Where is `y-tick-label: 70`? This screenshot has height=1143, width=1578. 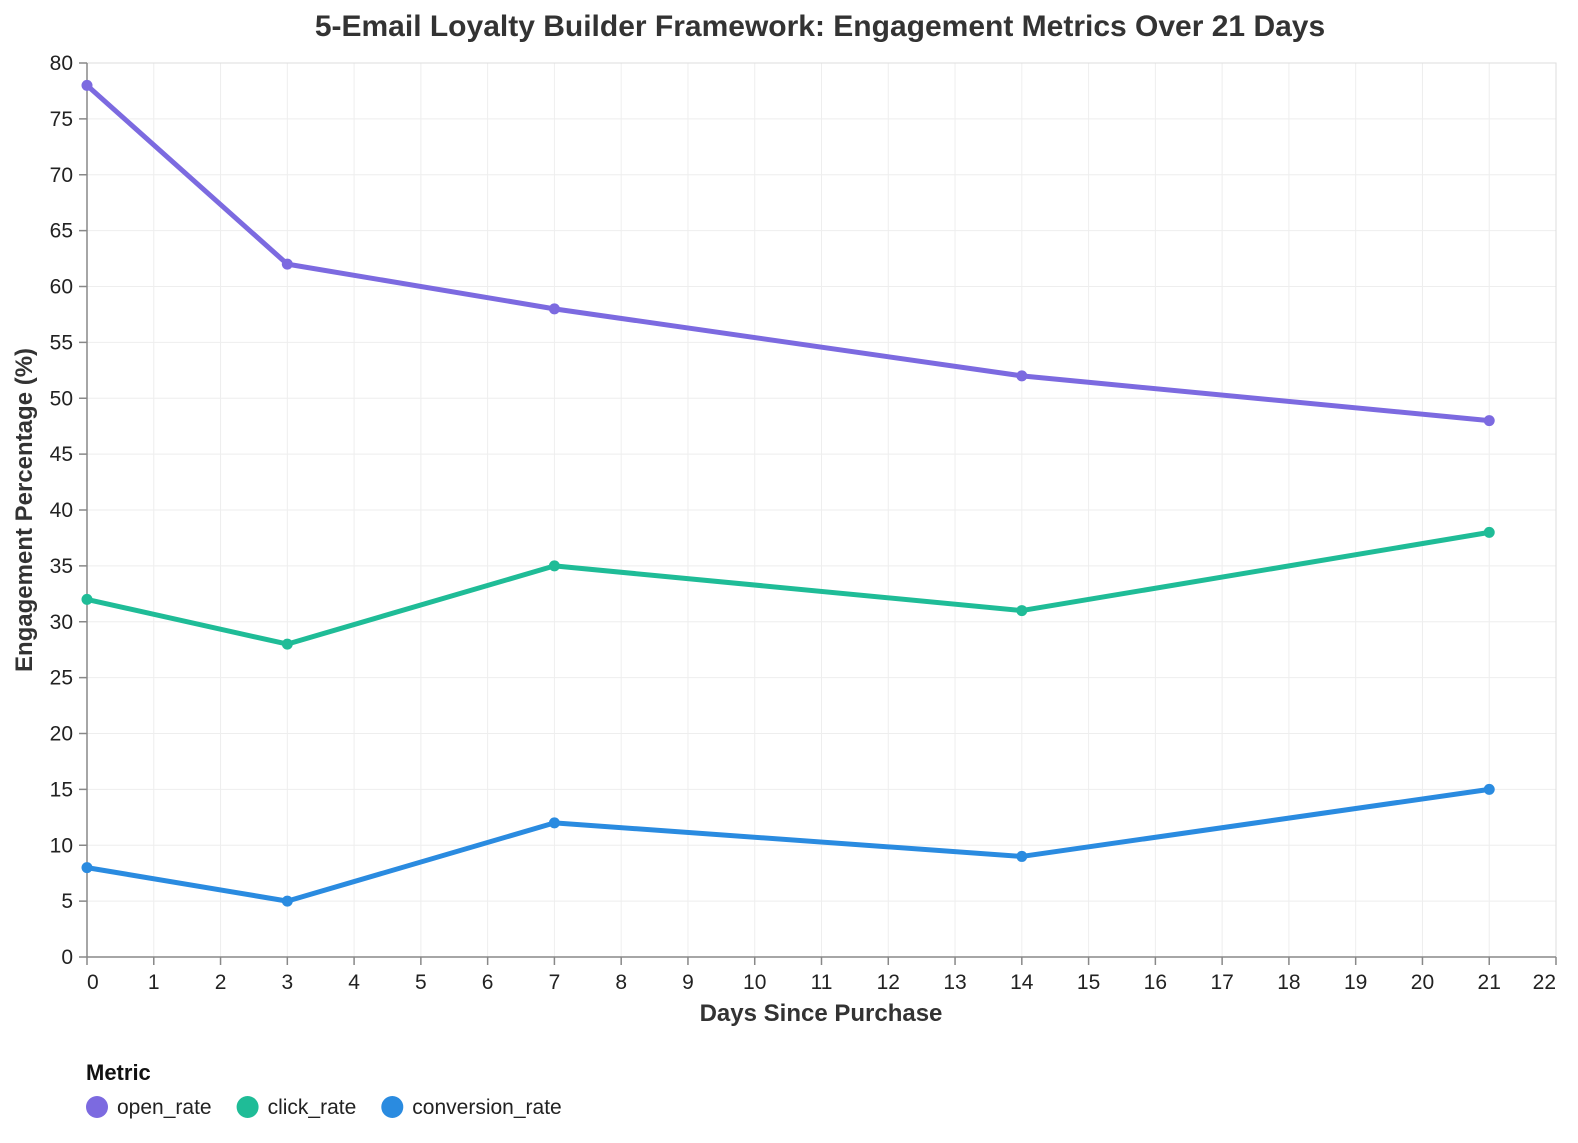 y-tick-label: 70 is located at coordinates (61, 175).